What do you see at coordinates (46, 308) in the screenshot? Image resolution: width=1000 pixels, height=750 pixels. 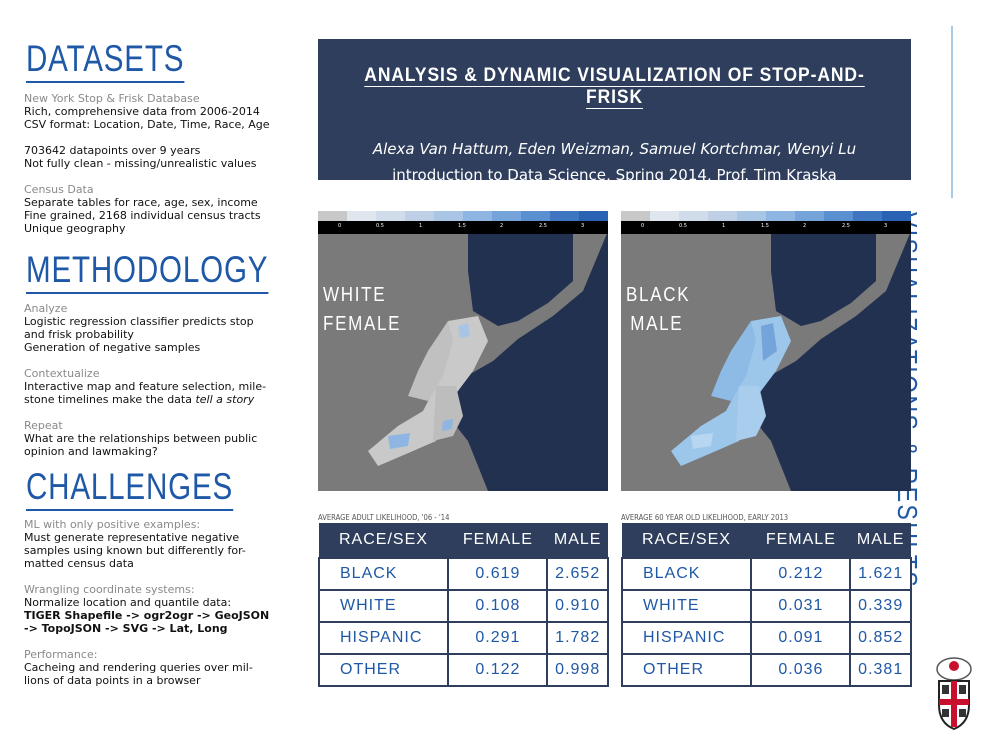 I see `analyze-subheading: Analyze` at bounding box center [46, 308].